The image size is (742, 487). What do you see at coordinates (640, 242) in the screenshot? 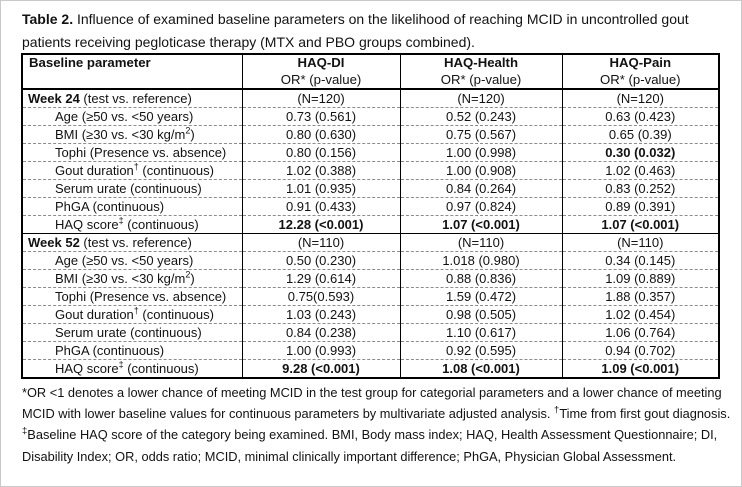
I see `cell: (N=110)` at bounding box center [640, 242].